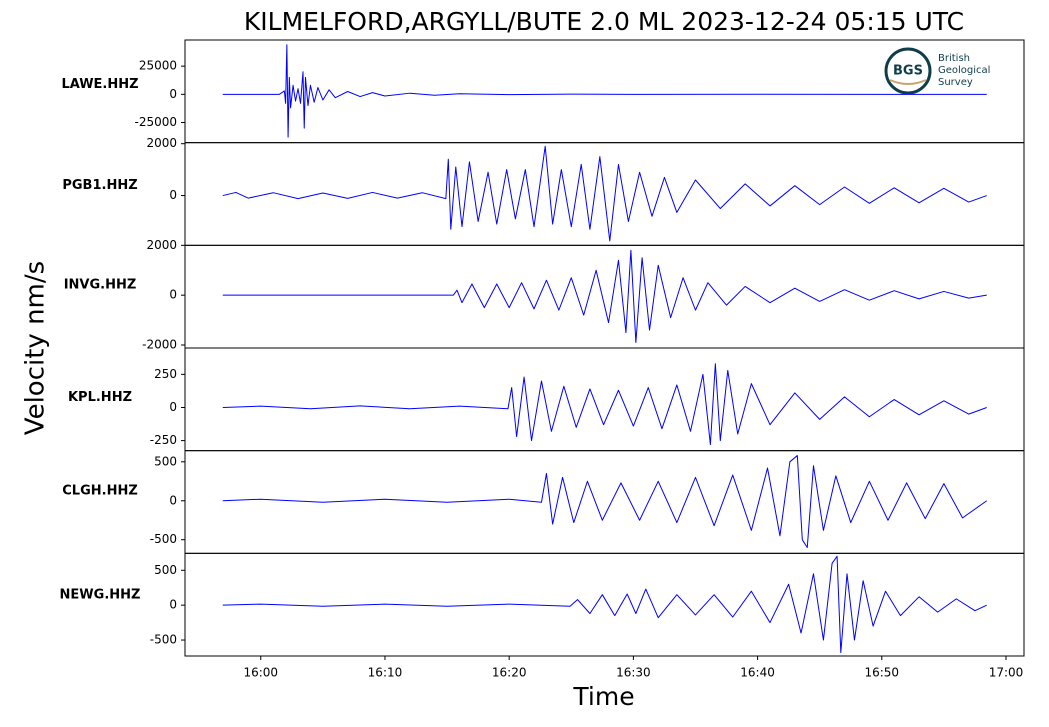 This screenshot has width=1049, height=727. What do you see at coordinates (163, 440) in the screenshot?
I see `y-tick-label: -250` at bounding box center [163, 440].